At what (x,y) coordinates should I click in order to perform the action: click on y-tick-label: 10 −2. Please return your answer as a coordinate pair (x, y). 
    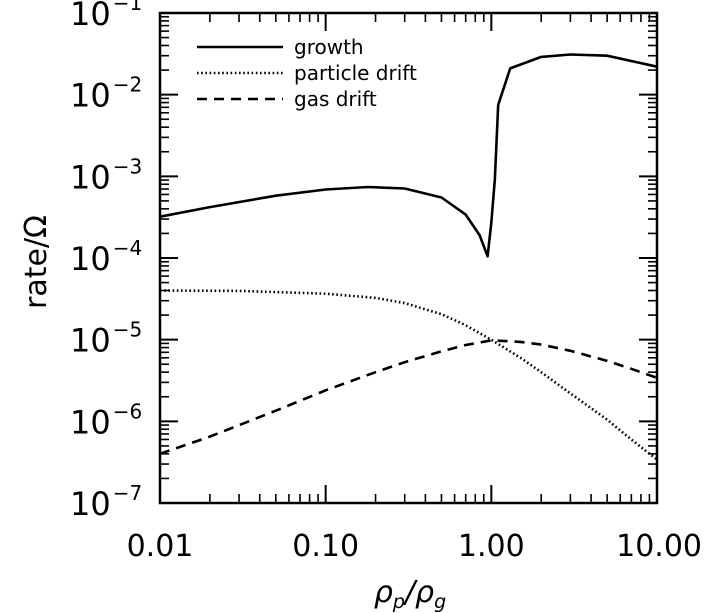
    Looking at the image, I should click on (106, 94).